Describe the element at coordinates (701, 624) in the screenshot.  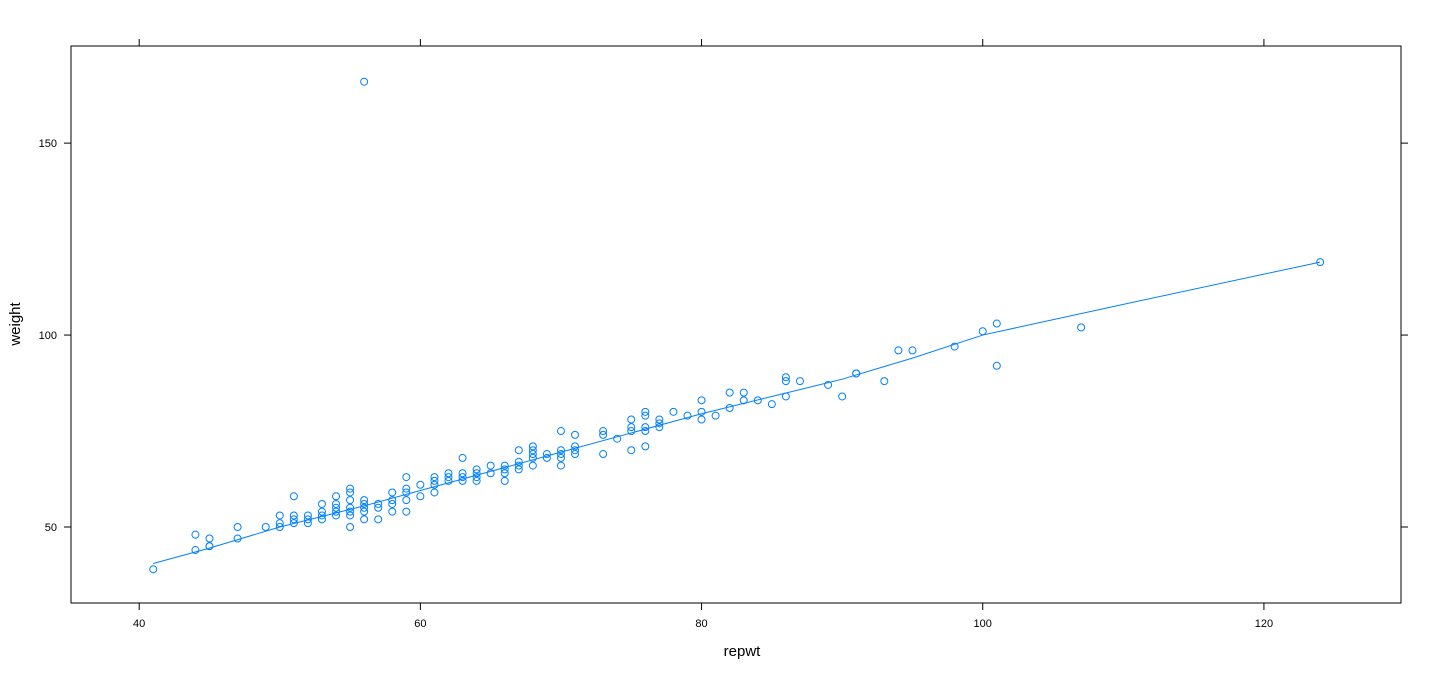
I see `x-tick-label: 80` at that location.